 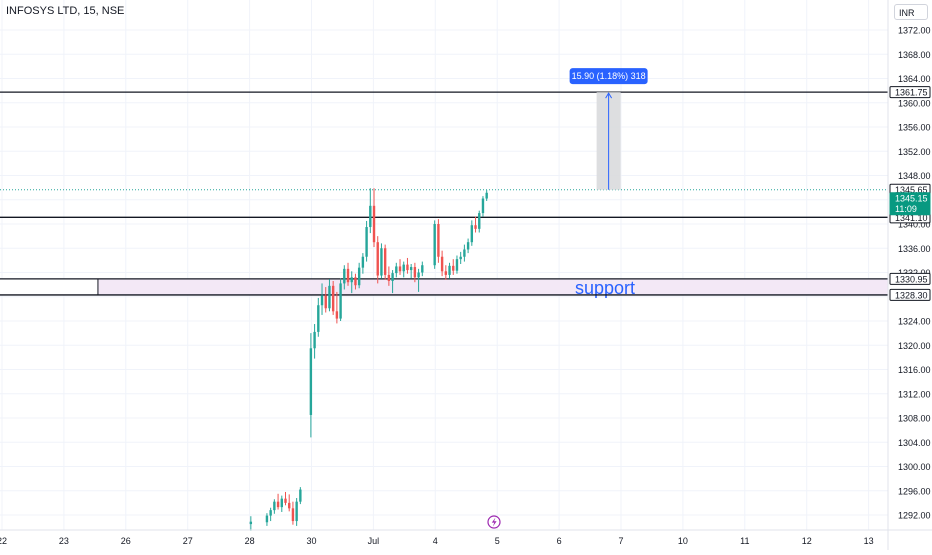 What do you see at coordinates (914, 176) in the screenshot?
I see `price-tick-label: 1348.00` at bounding box center [914, 176].